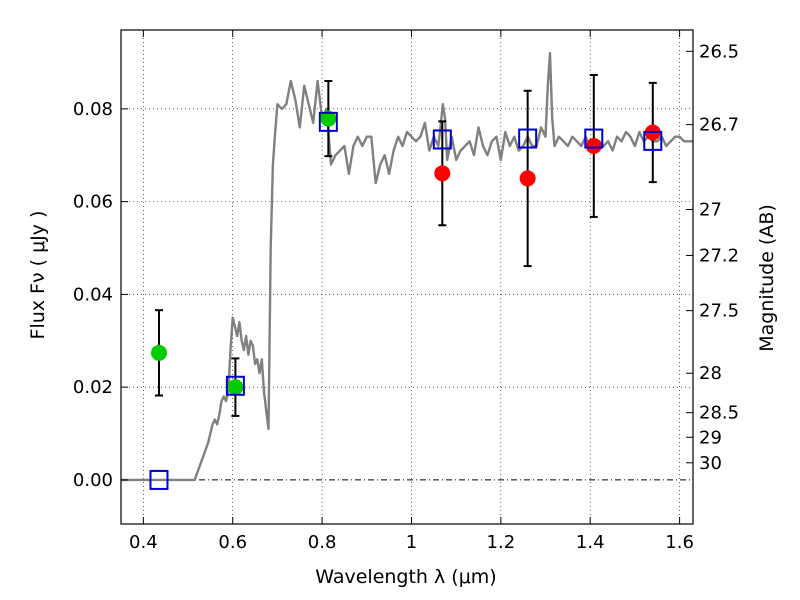  I want to click on y2-tick-label: 26.5, so click(719, 51).